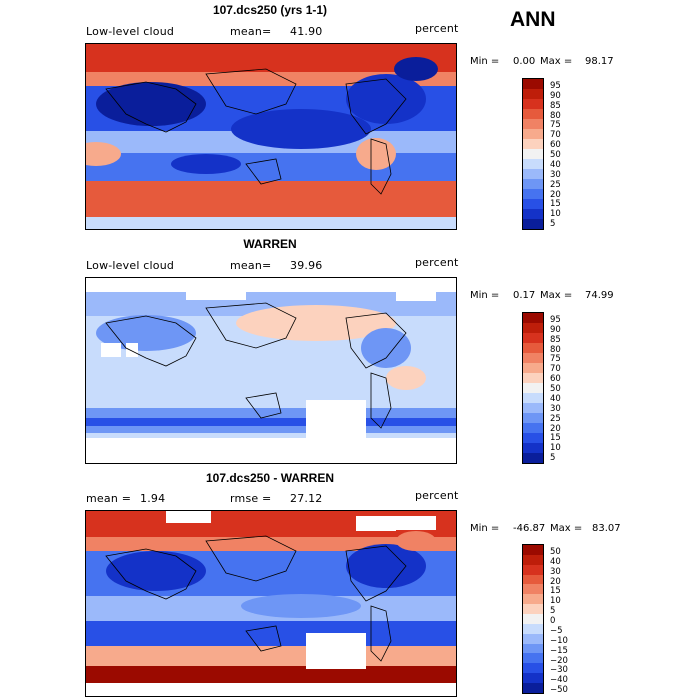 Image resolution: width=700 pixels, height=700 pixels. Describe the element at coordinates (599, 61) in the screenshot. I see `panel-1-max-value: 98.17` at that location.